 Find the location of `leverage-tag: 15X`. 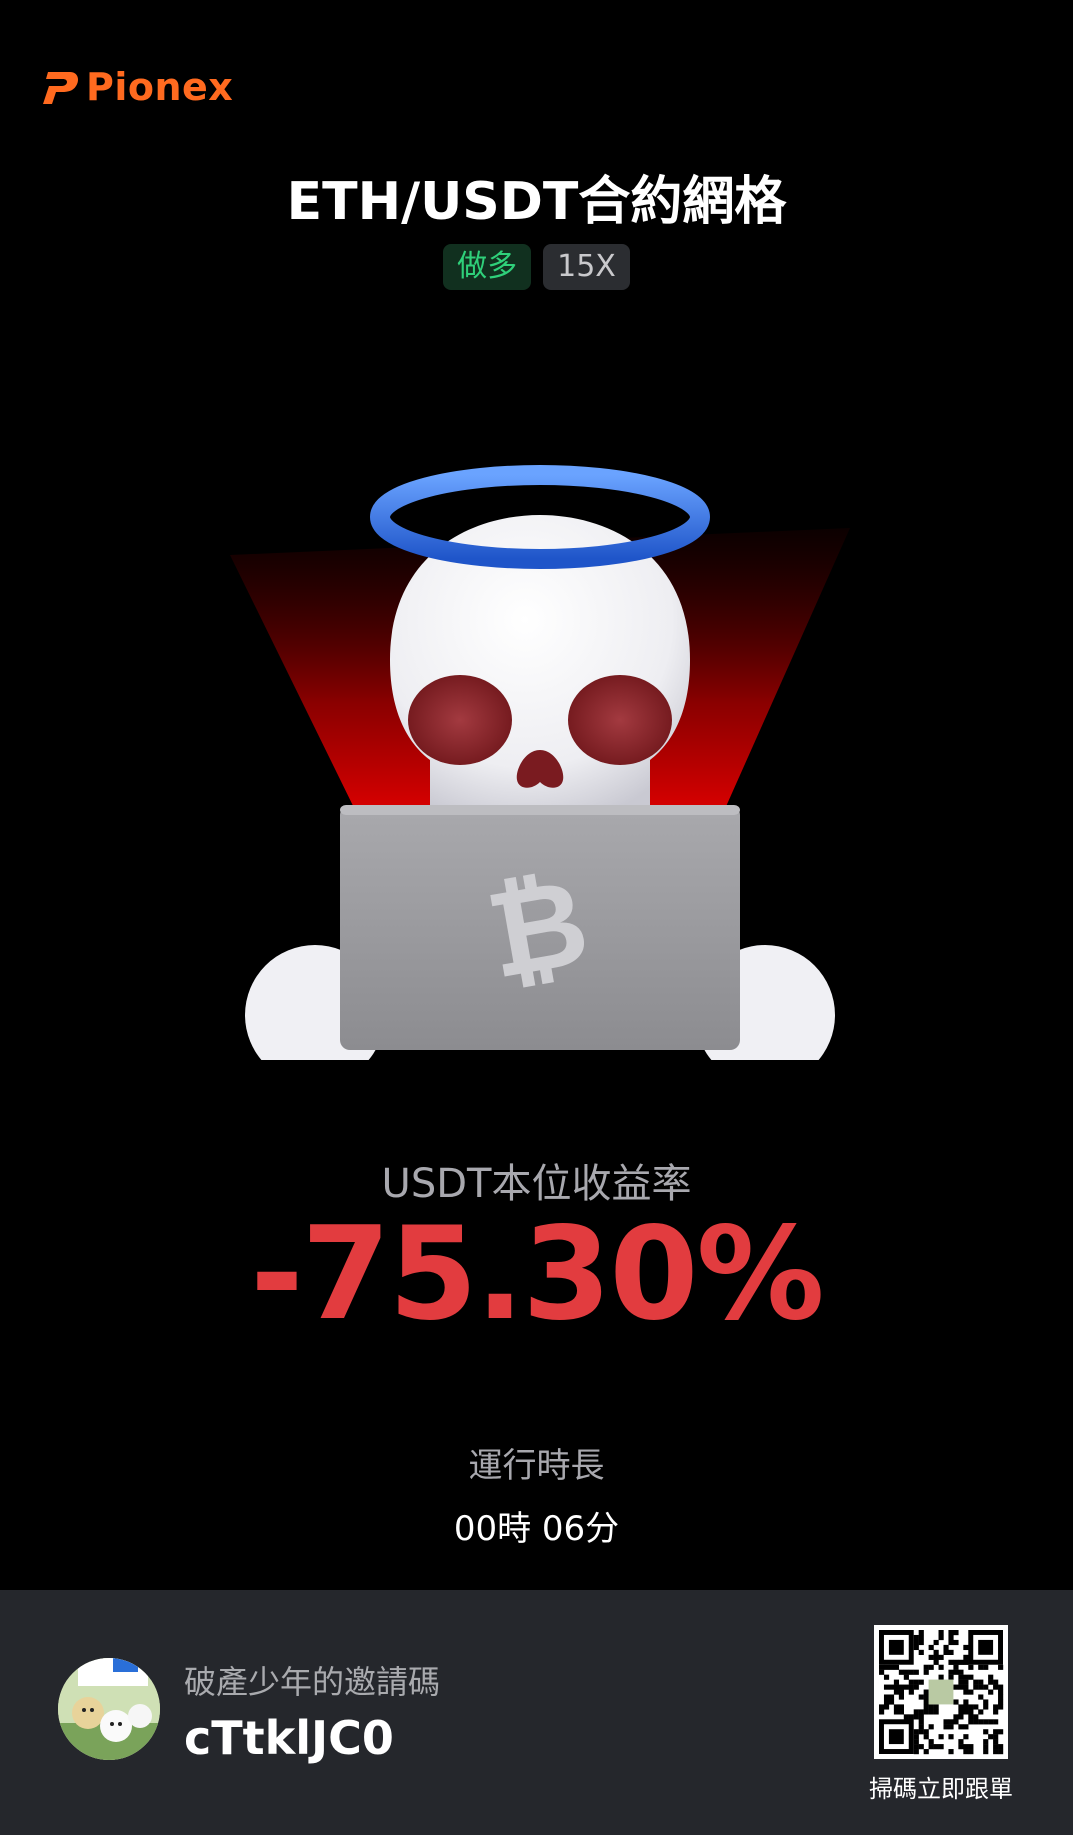

leverage-tag: 15X is located at coordinates (586, 267).